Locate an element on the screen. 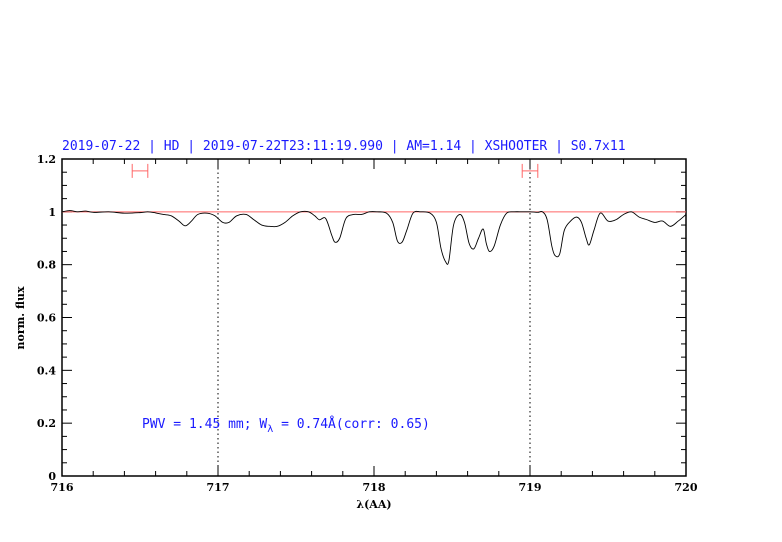 The width and height of the screenshot is (782, 542). annotation-pre: PWV = 1.45 mm; W is located at coordinates (204, 424).